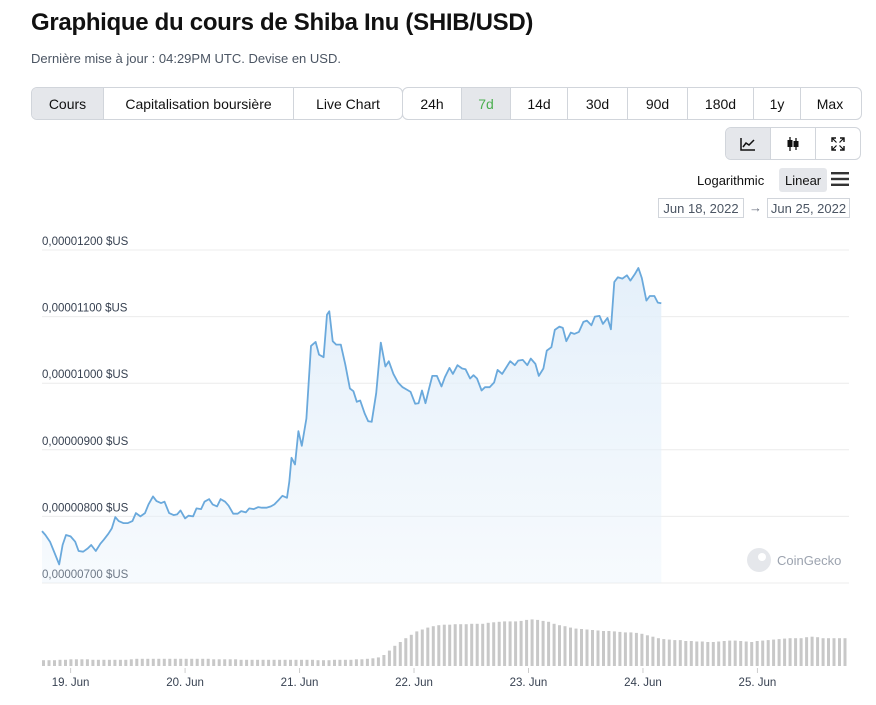 This screenshot has height=705, width=876. What do you see at coordinates (529, 683) in the screenshot?
I see `x-tick-label: 23. Jun` at bounding box center [529, 683].